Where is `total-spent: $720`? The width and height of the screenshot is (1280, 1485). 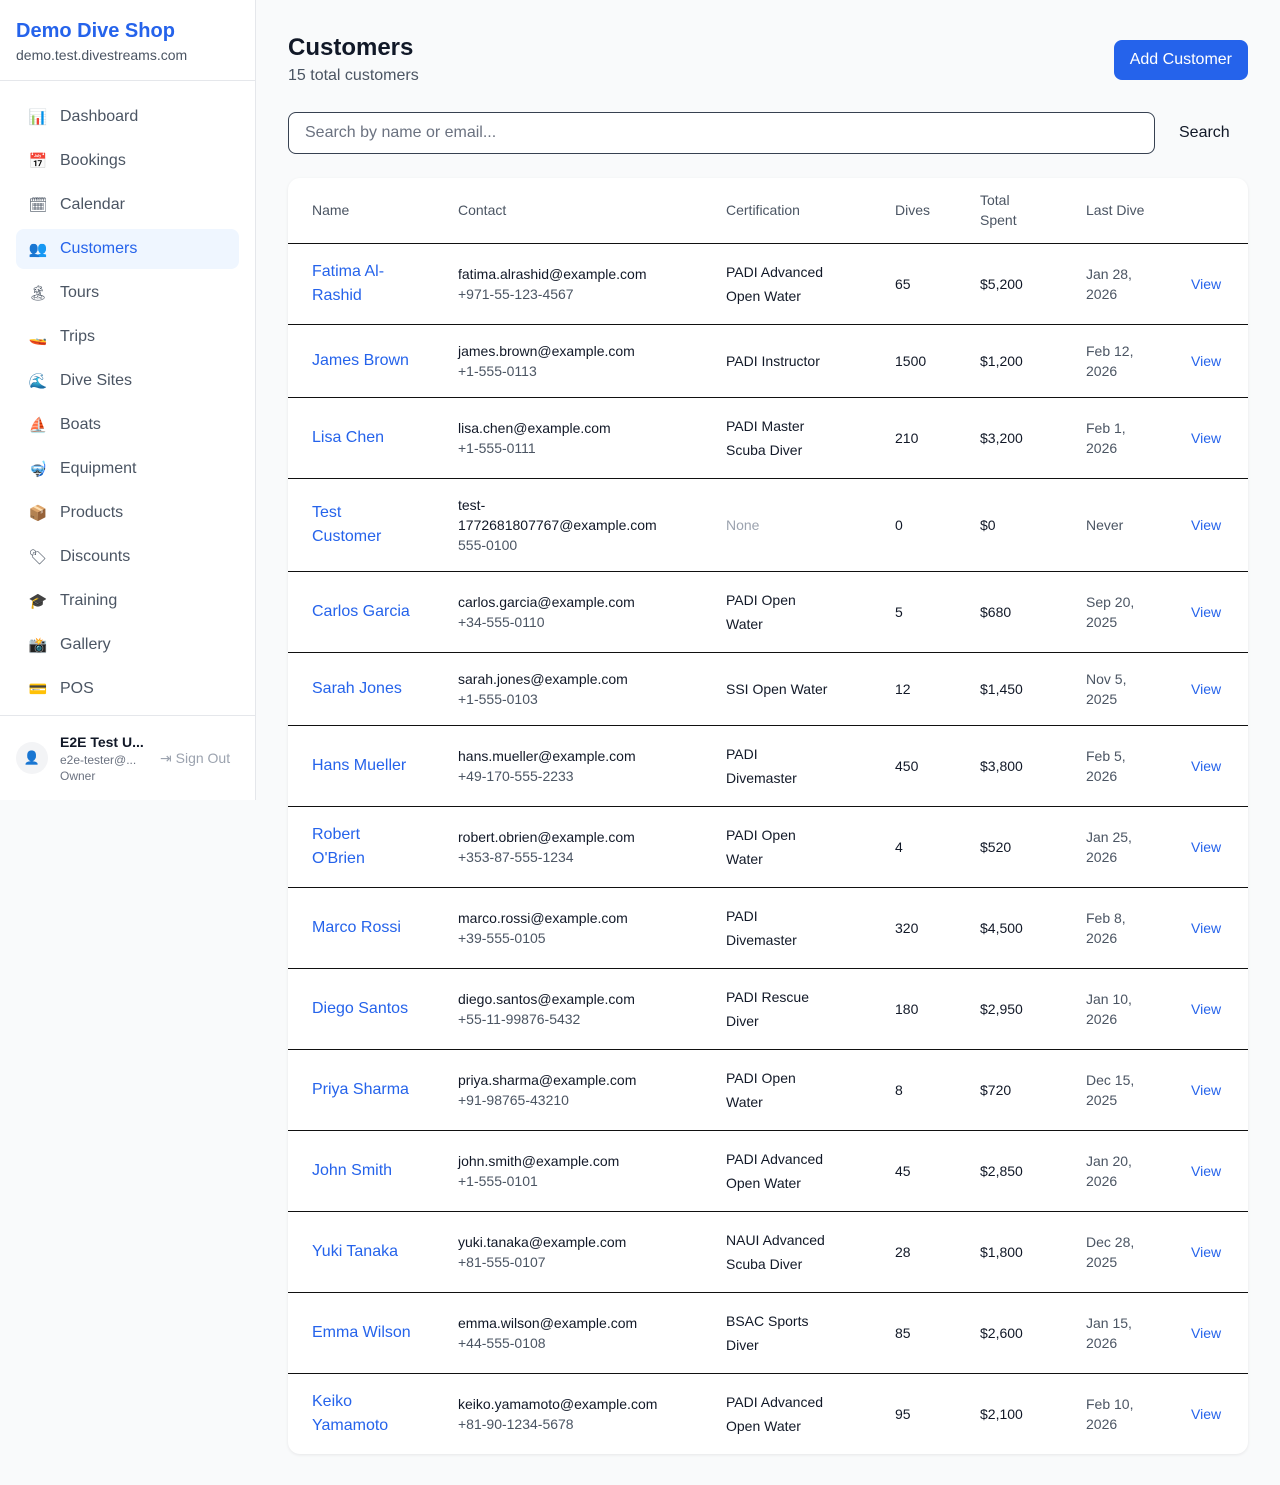
total-spent: $720 is located at coordinates (1009, 1090).